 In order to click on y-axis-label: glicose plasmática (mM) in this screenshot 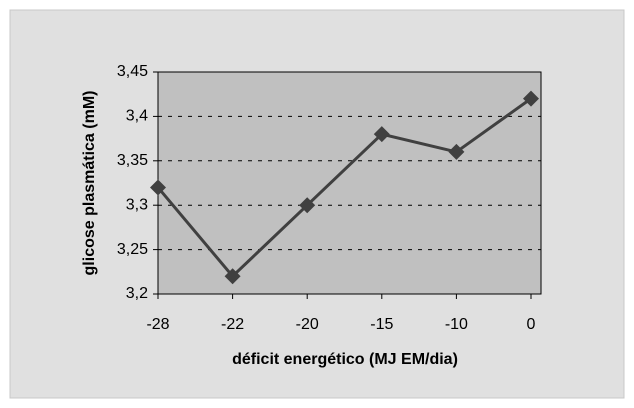, I will do `click(89, 183)`.